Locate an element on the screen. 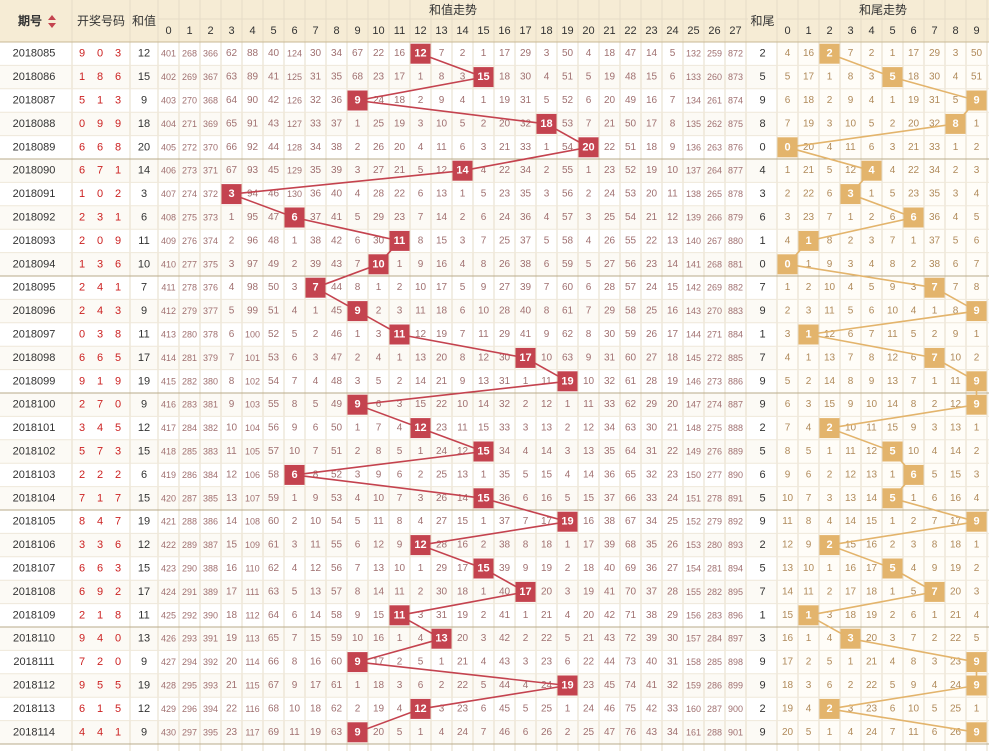 This screenshot has width=989, height=751. sum-cell: 20 is located at coordinates (144, 147).